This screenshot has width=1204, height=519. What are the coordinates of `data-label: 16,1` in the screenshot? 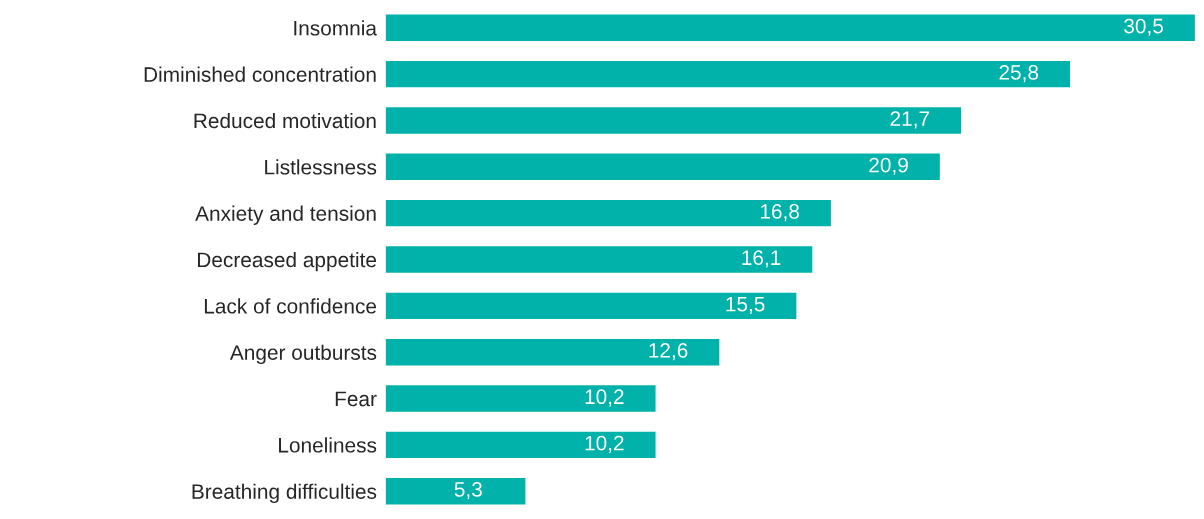 It's located at (761, 259).